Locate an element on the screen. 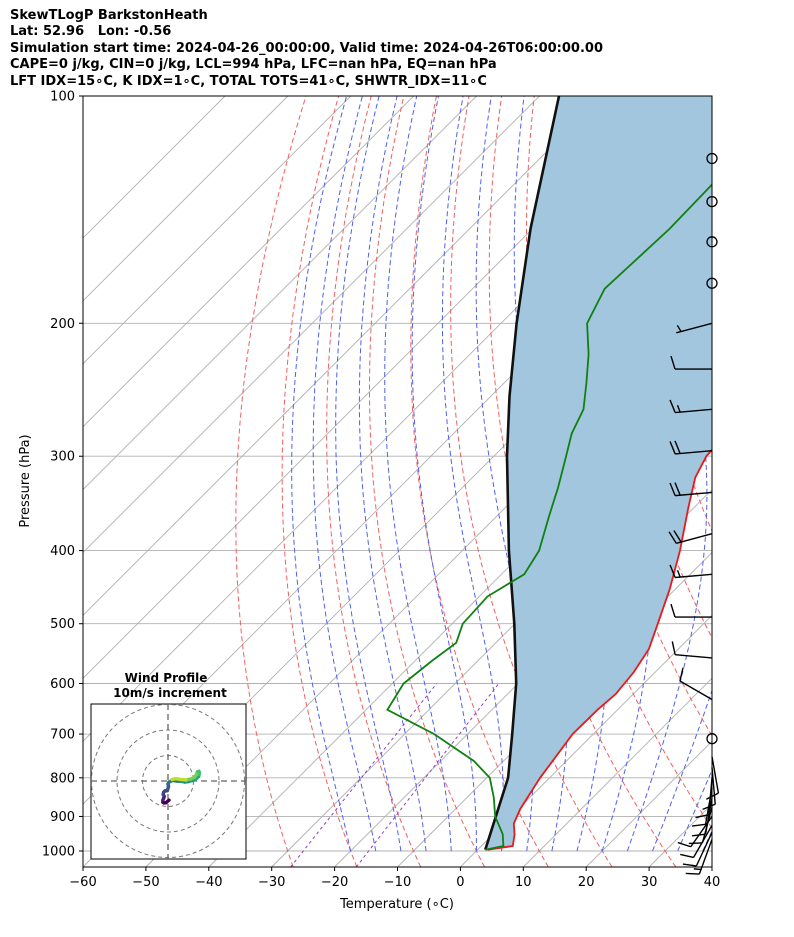 This screenshot has width=794, height=937. x-tick-label: 30 is located at coordinates (649, 882).